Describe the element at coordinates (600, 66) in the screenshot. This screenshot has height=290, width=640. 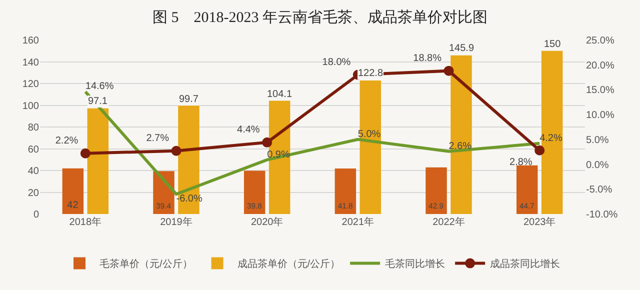
I see `y2-tick-label: 20.0%` at that location.